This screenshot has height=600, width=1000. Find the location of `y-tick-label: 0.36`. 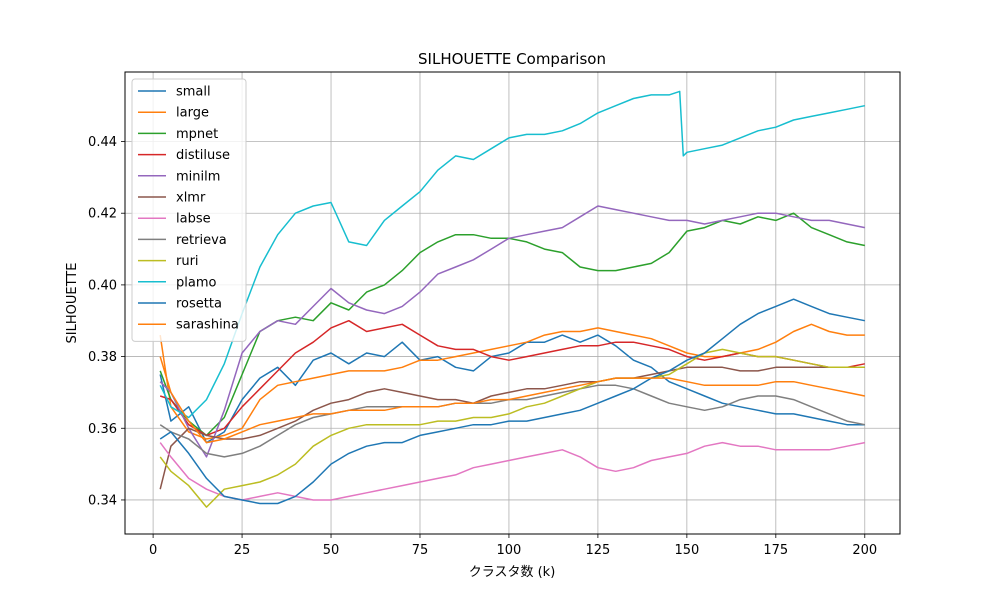

y-tick-label: 0.36 is located at coordinates (102, 429).